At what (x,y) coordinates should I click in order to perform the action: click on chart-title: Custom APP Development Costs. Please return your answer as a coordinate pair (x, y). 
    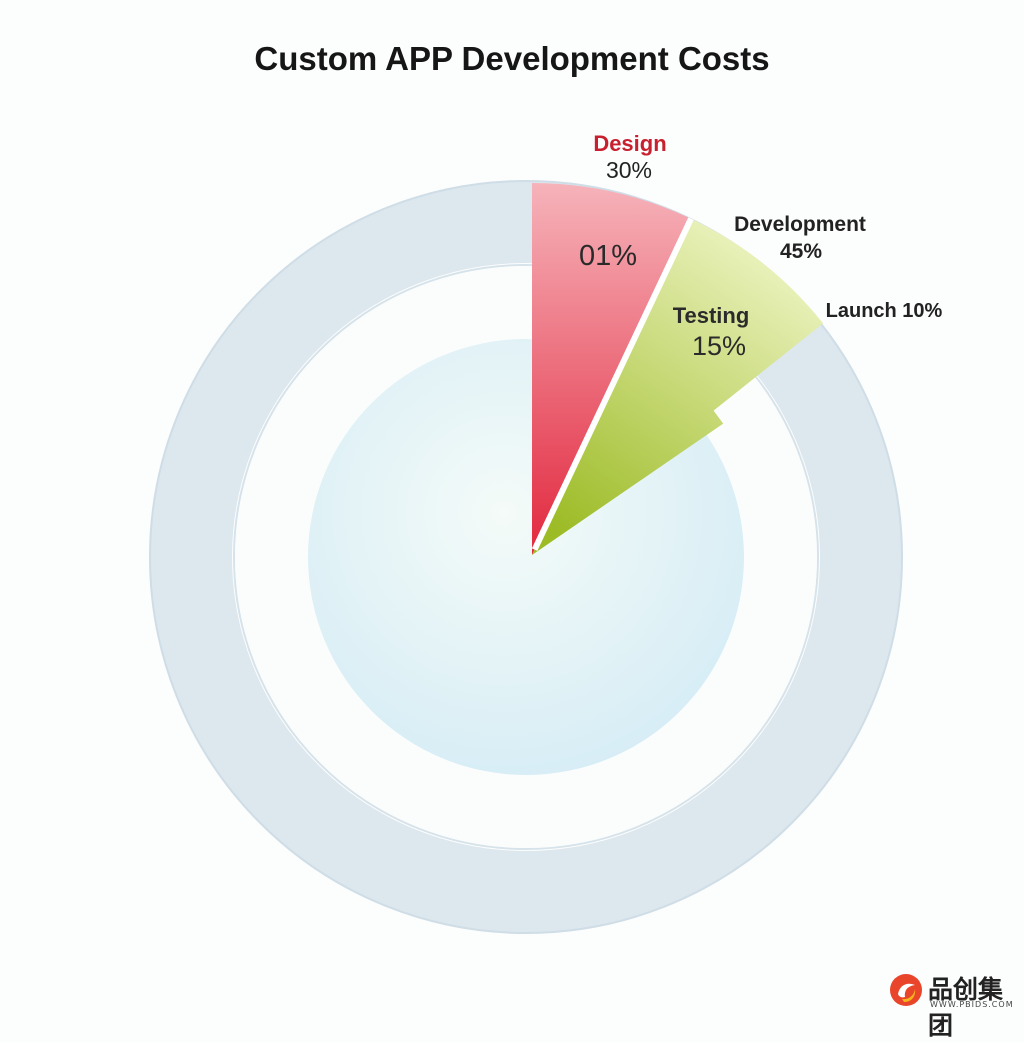
    Looking at the image, I should click on (512, 58).